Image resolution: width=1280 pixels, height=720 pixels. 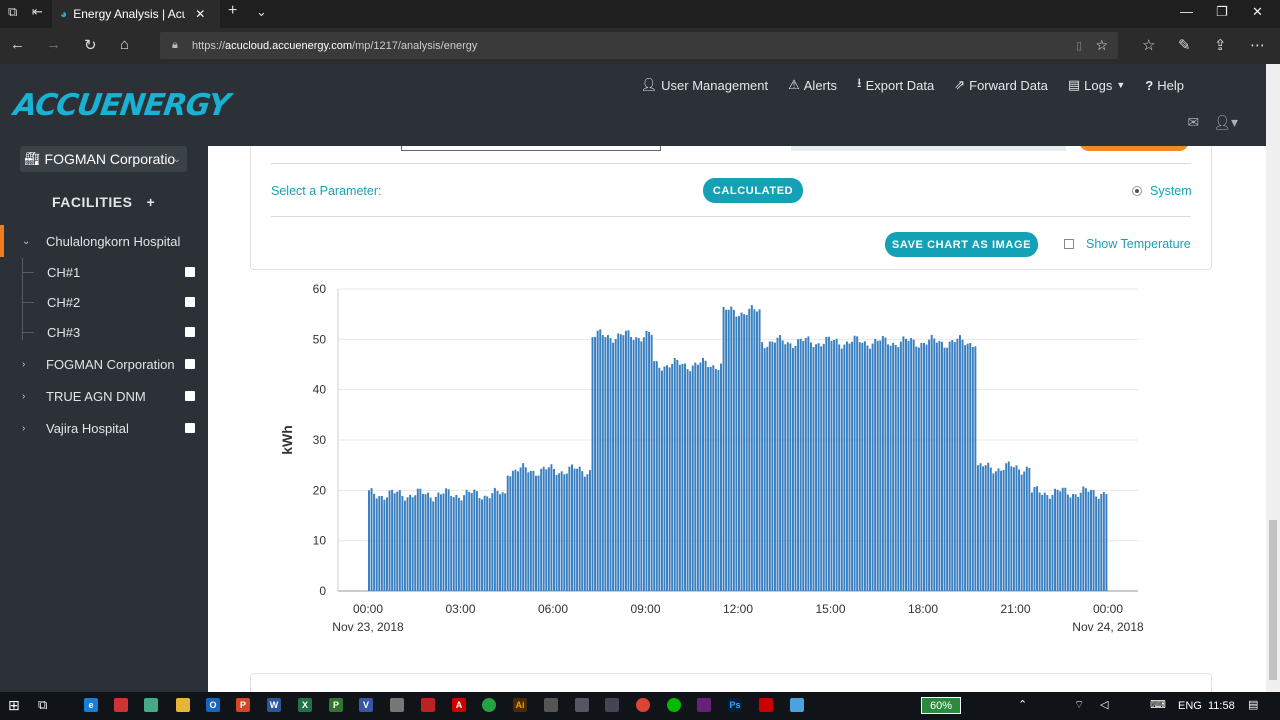 I want to click on system-tray-icon: ⌃, so click(x=1023, y=705).